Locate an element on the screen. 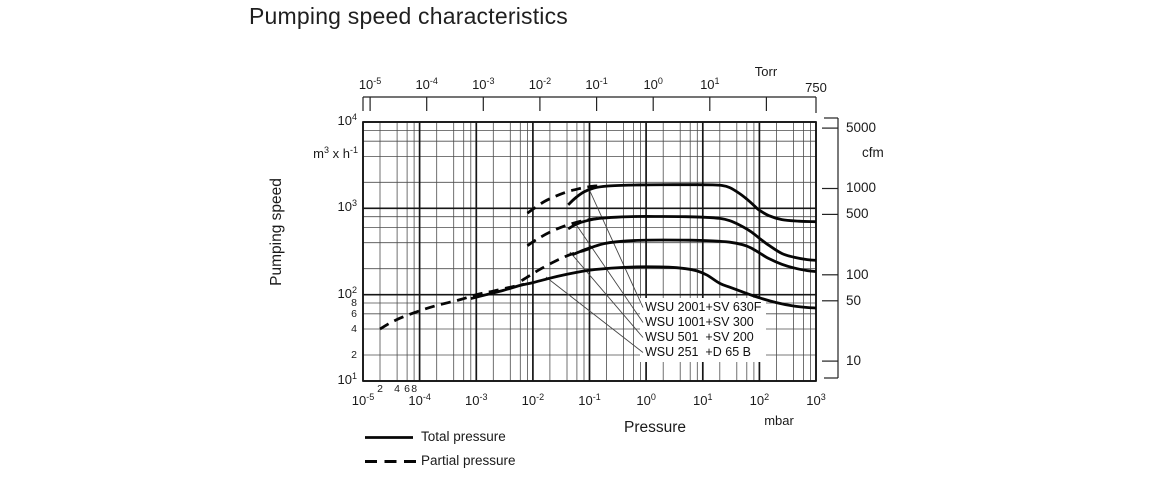 Image resolution: width=1160 pixels, height=480 pixels. m3h-tick-label: 10⁴ is located at coordinates (347, 120).